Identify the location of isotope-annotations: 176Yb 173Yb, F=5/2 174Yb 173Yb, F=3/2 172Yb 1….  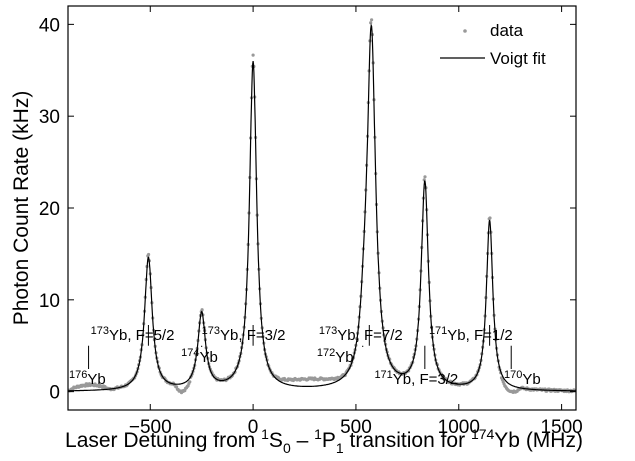
(305, 356).